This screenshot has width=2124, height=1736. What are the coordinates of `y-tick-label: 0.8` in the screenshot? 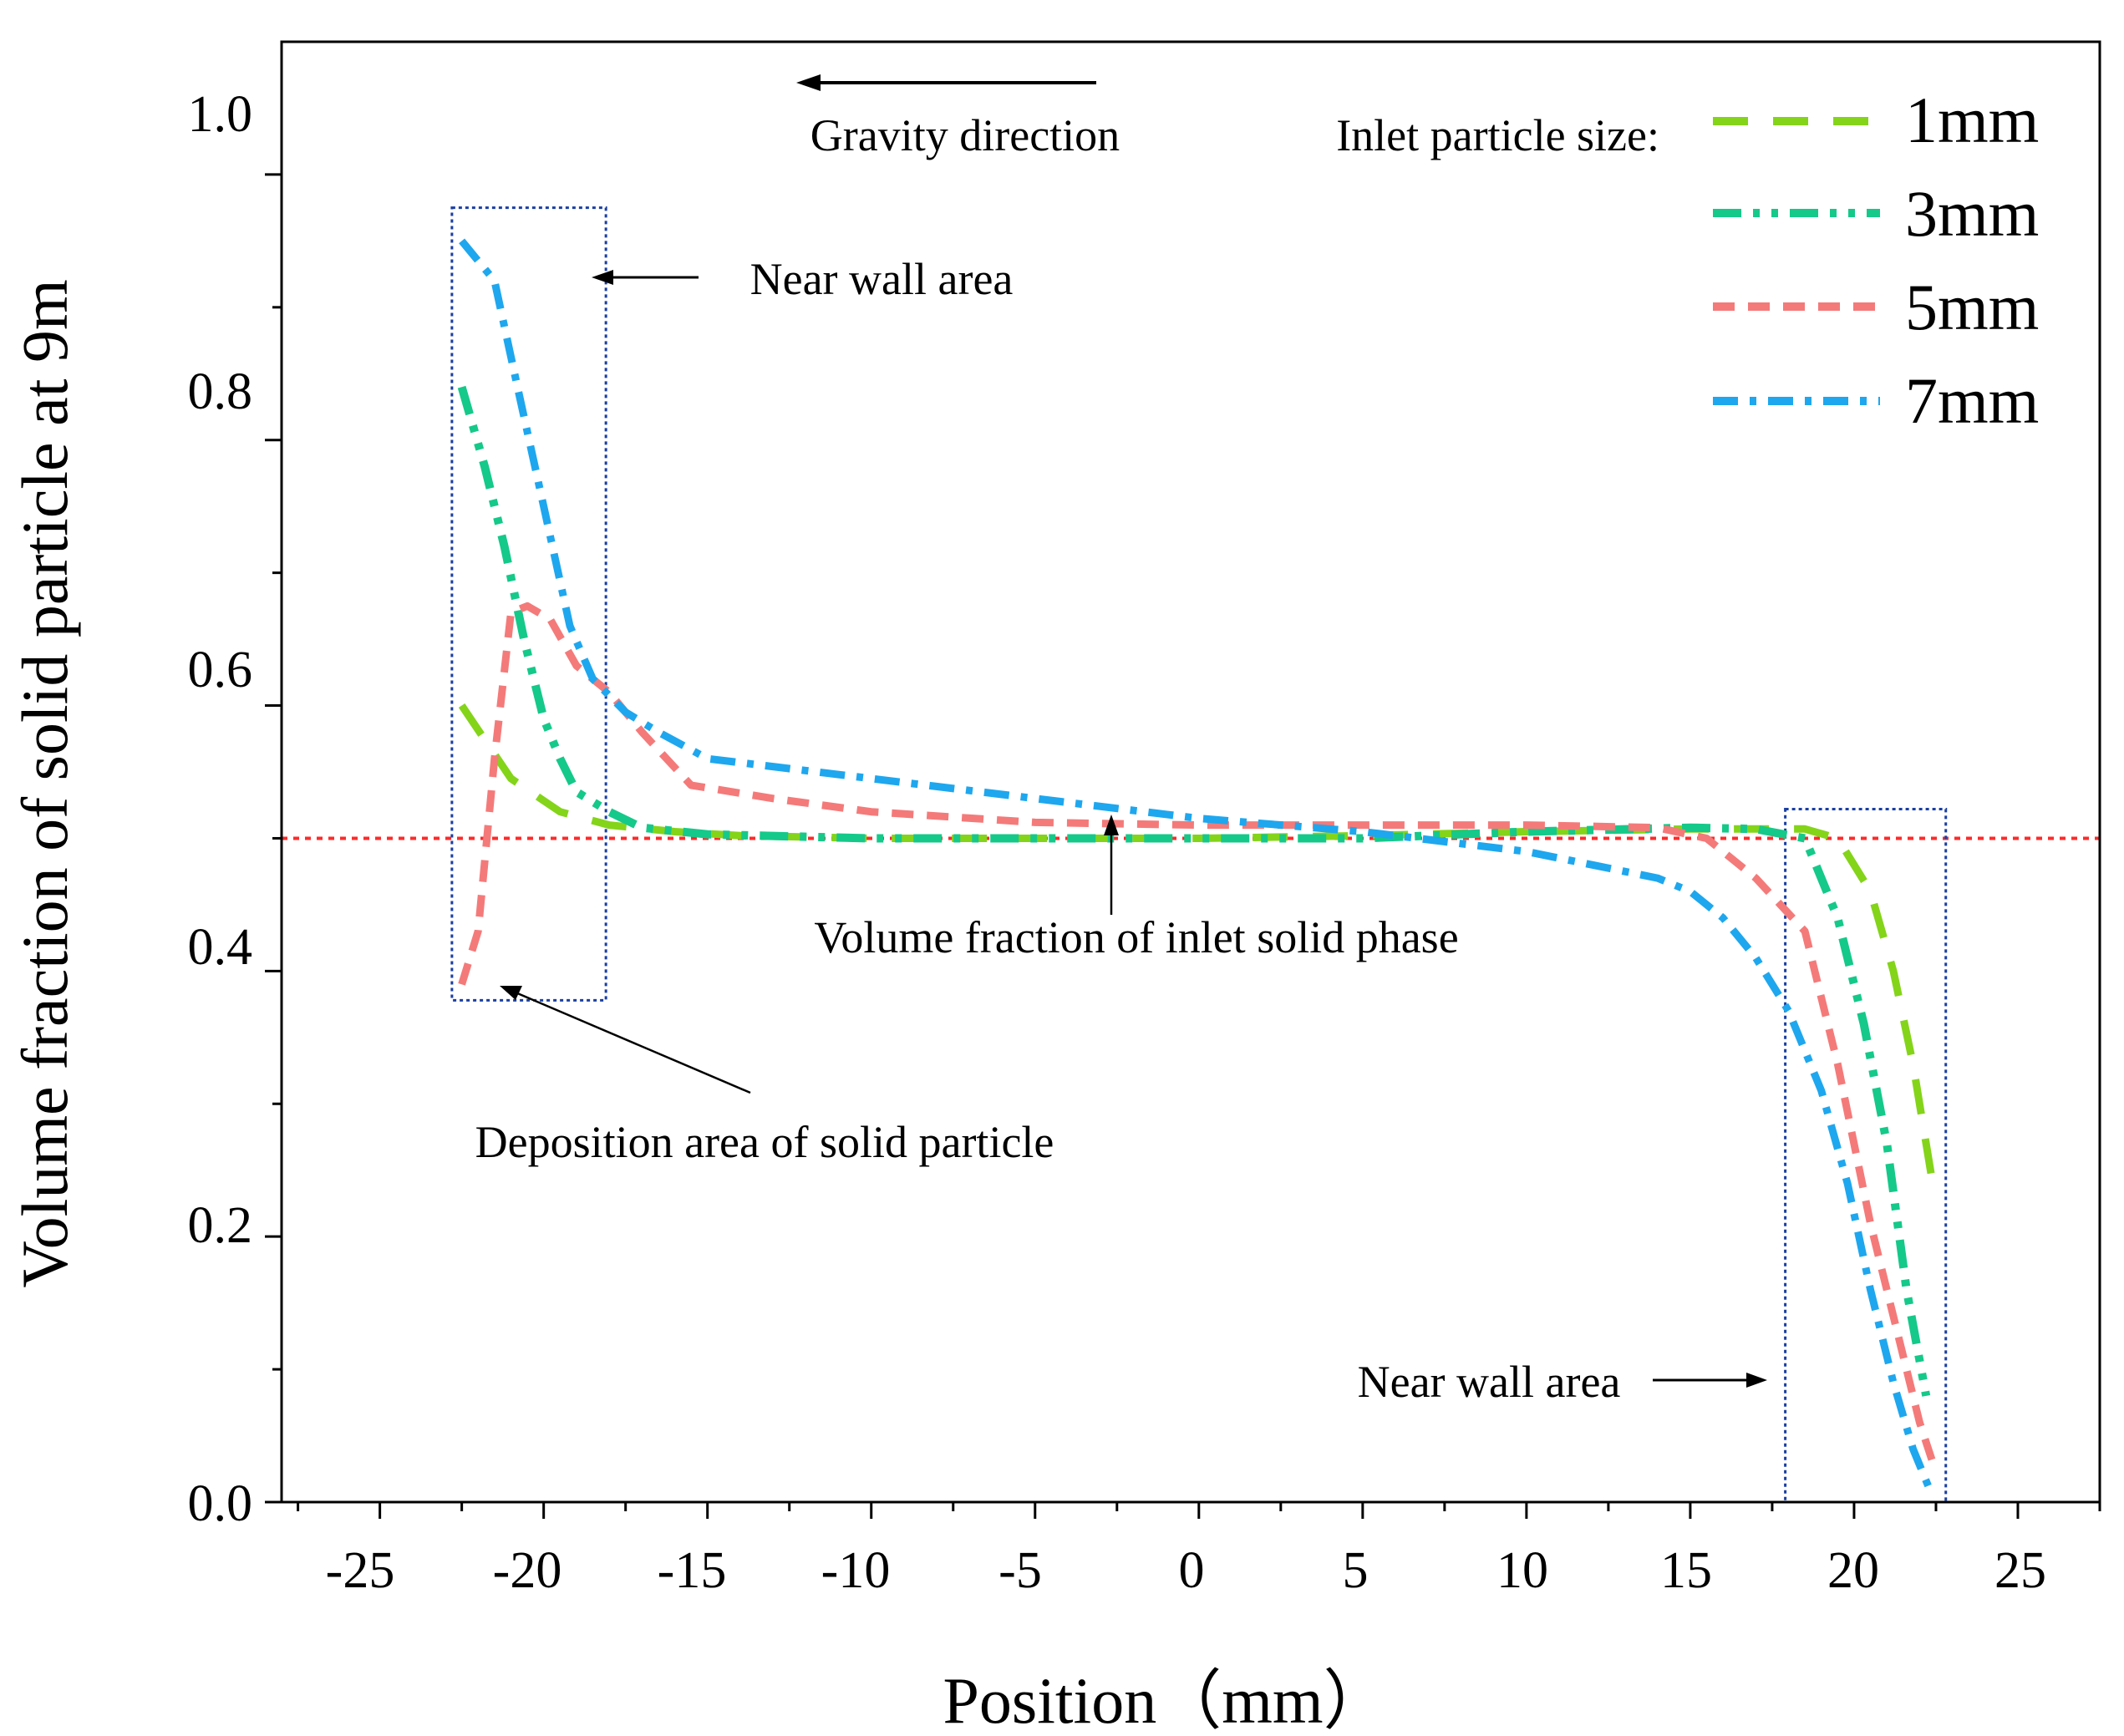 It's located at (220, 391).